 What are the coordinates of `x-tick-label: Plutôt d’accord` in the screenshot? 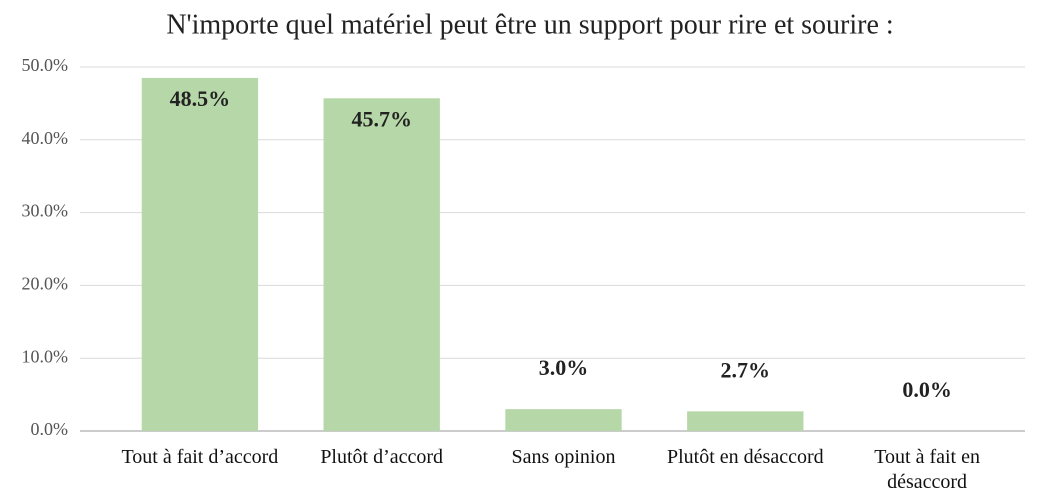 It's located at (382, 457).